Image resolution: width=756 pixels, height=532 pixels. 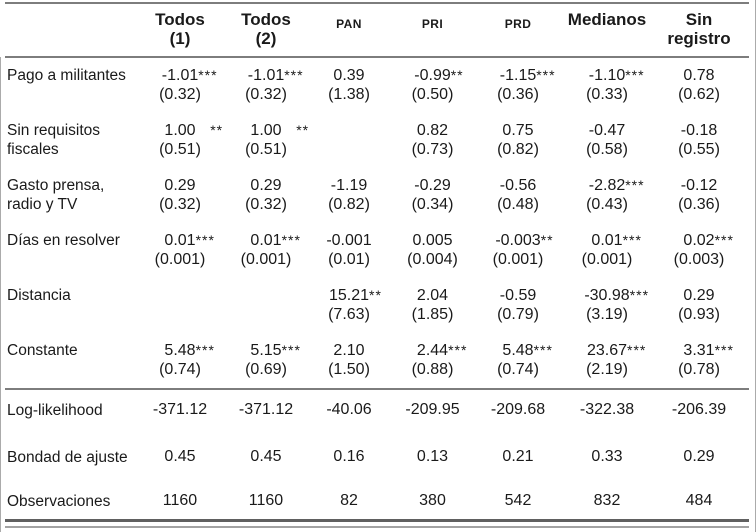 What do you see at coordinates (377, 527) in the screenshot?
I see `bottom-rule-lower` at bounding box center [377, 527].